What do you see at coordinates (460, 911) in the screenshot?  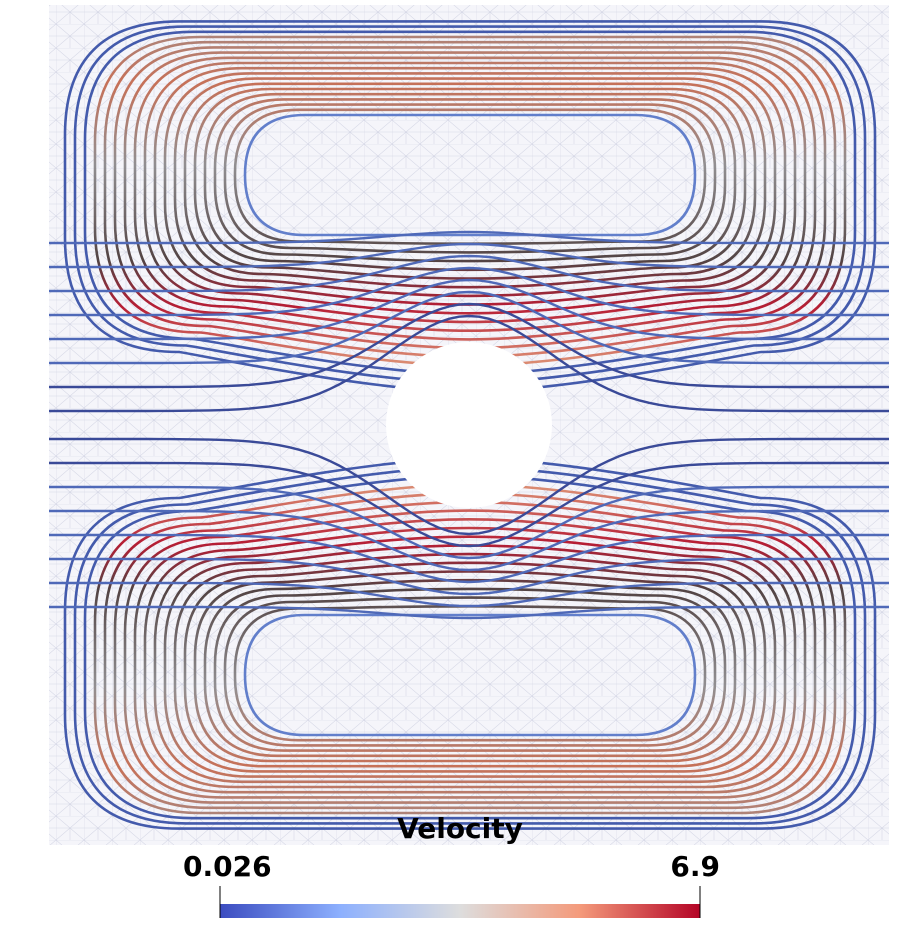 I see `colorbar-gradient` at bounding box center [460, 911].